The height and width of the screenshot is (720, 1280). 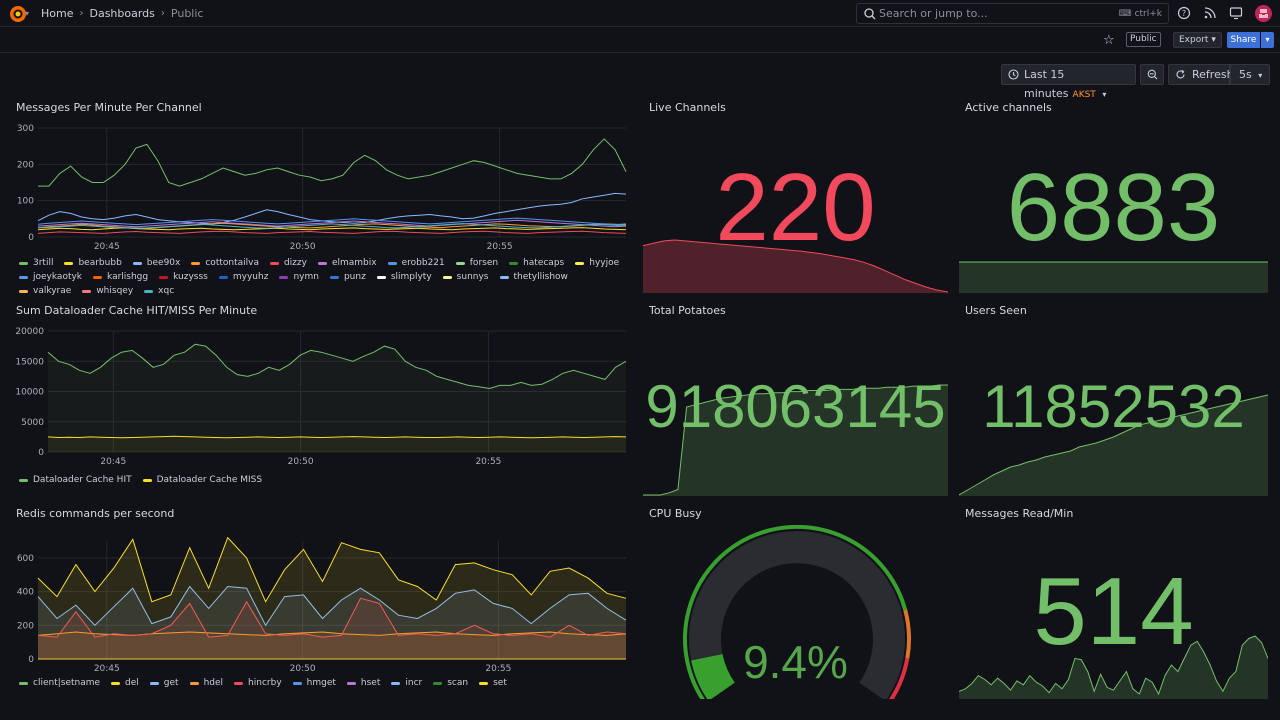 What do you see at coordinates (25, 202) in the screenshot?
I see `y-tick-label: 100` at bounding box center [25, 202].